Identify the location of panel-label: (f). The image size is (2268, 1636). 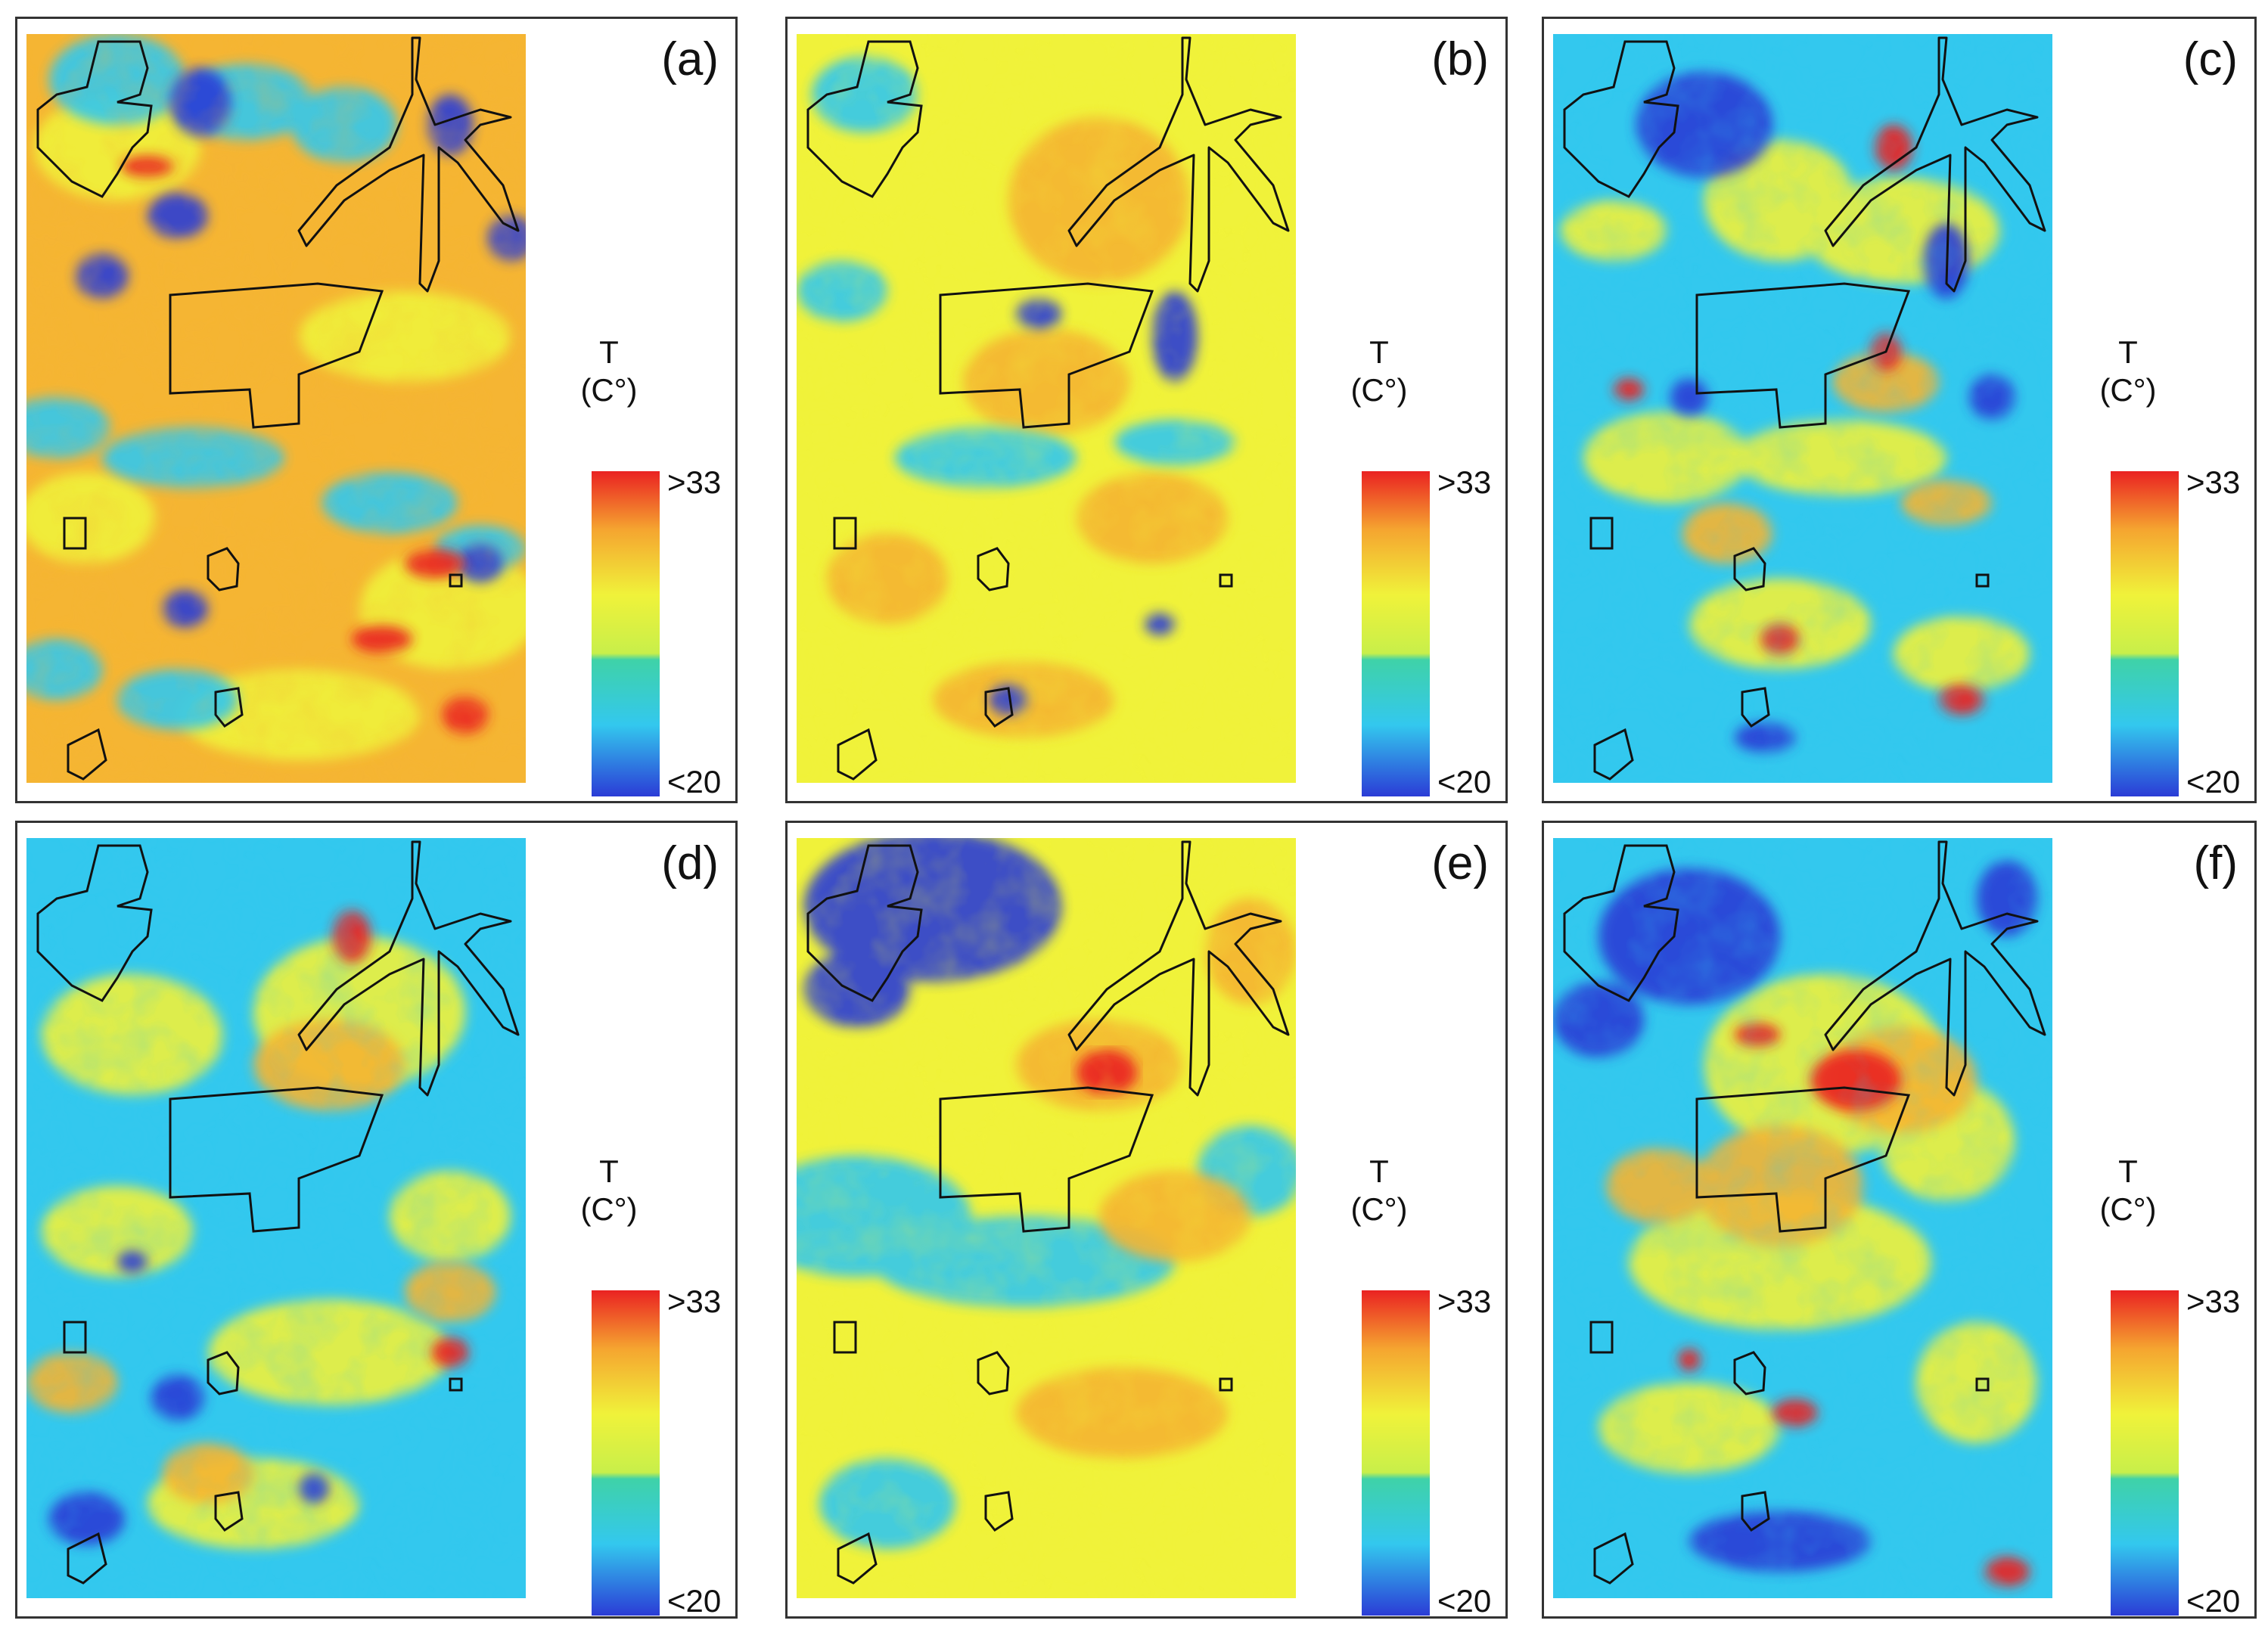
(2216, 863).